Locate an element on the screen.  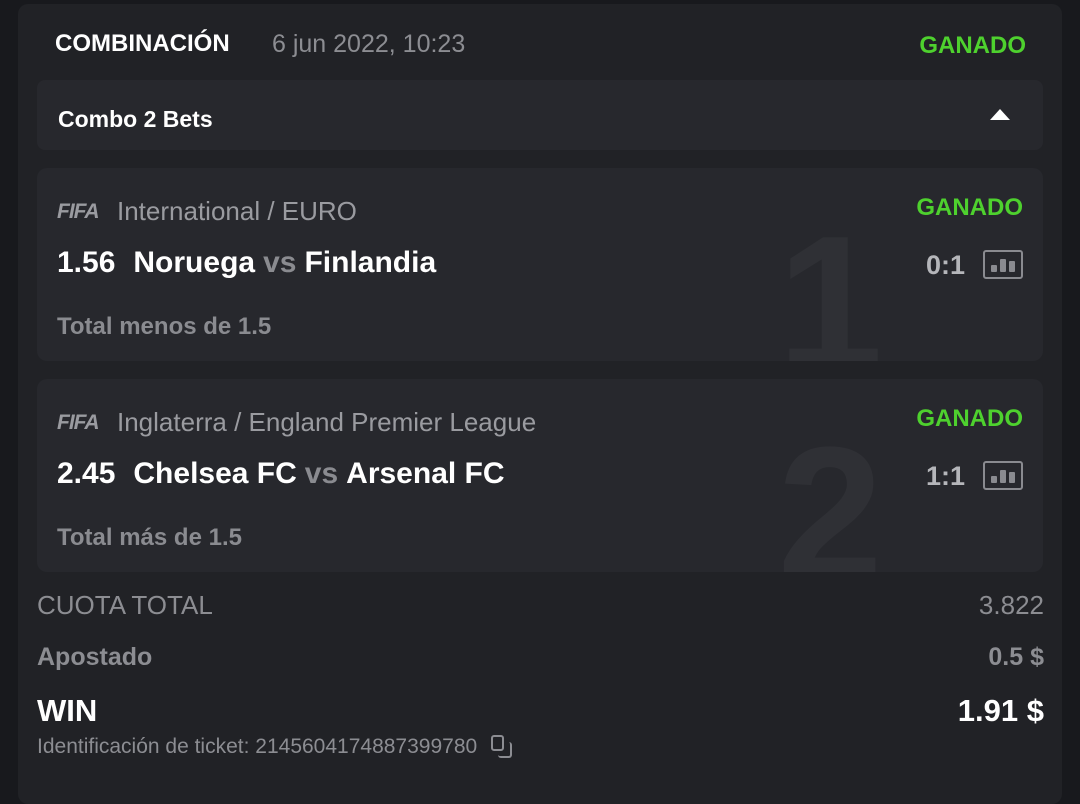
ticket-status-badge: GANADO is located at coordinates (972, 45).